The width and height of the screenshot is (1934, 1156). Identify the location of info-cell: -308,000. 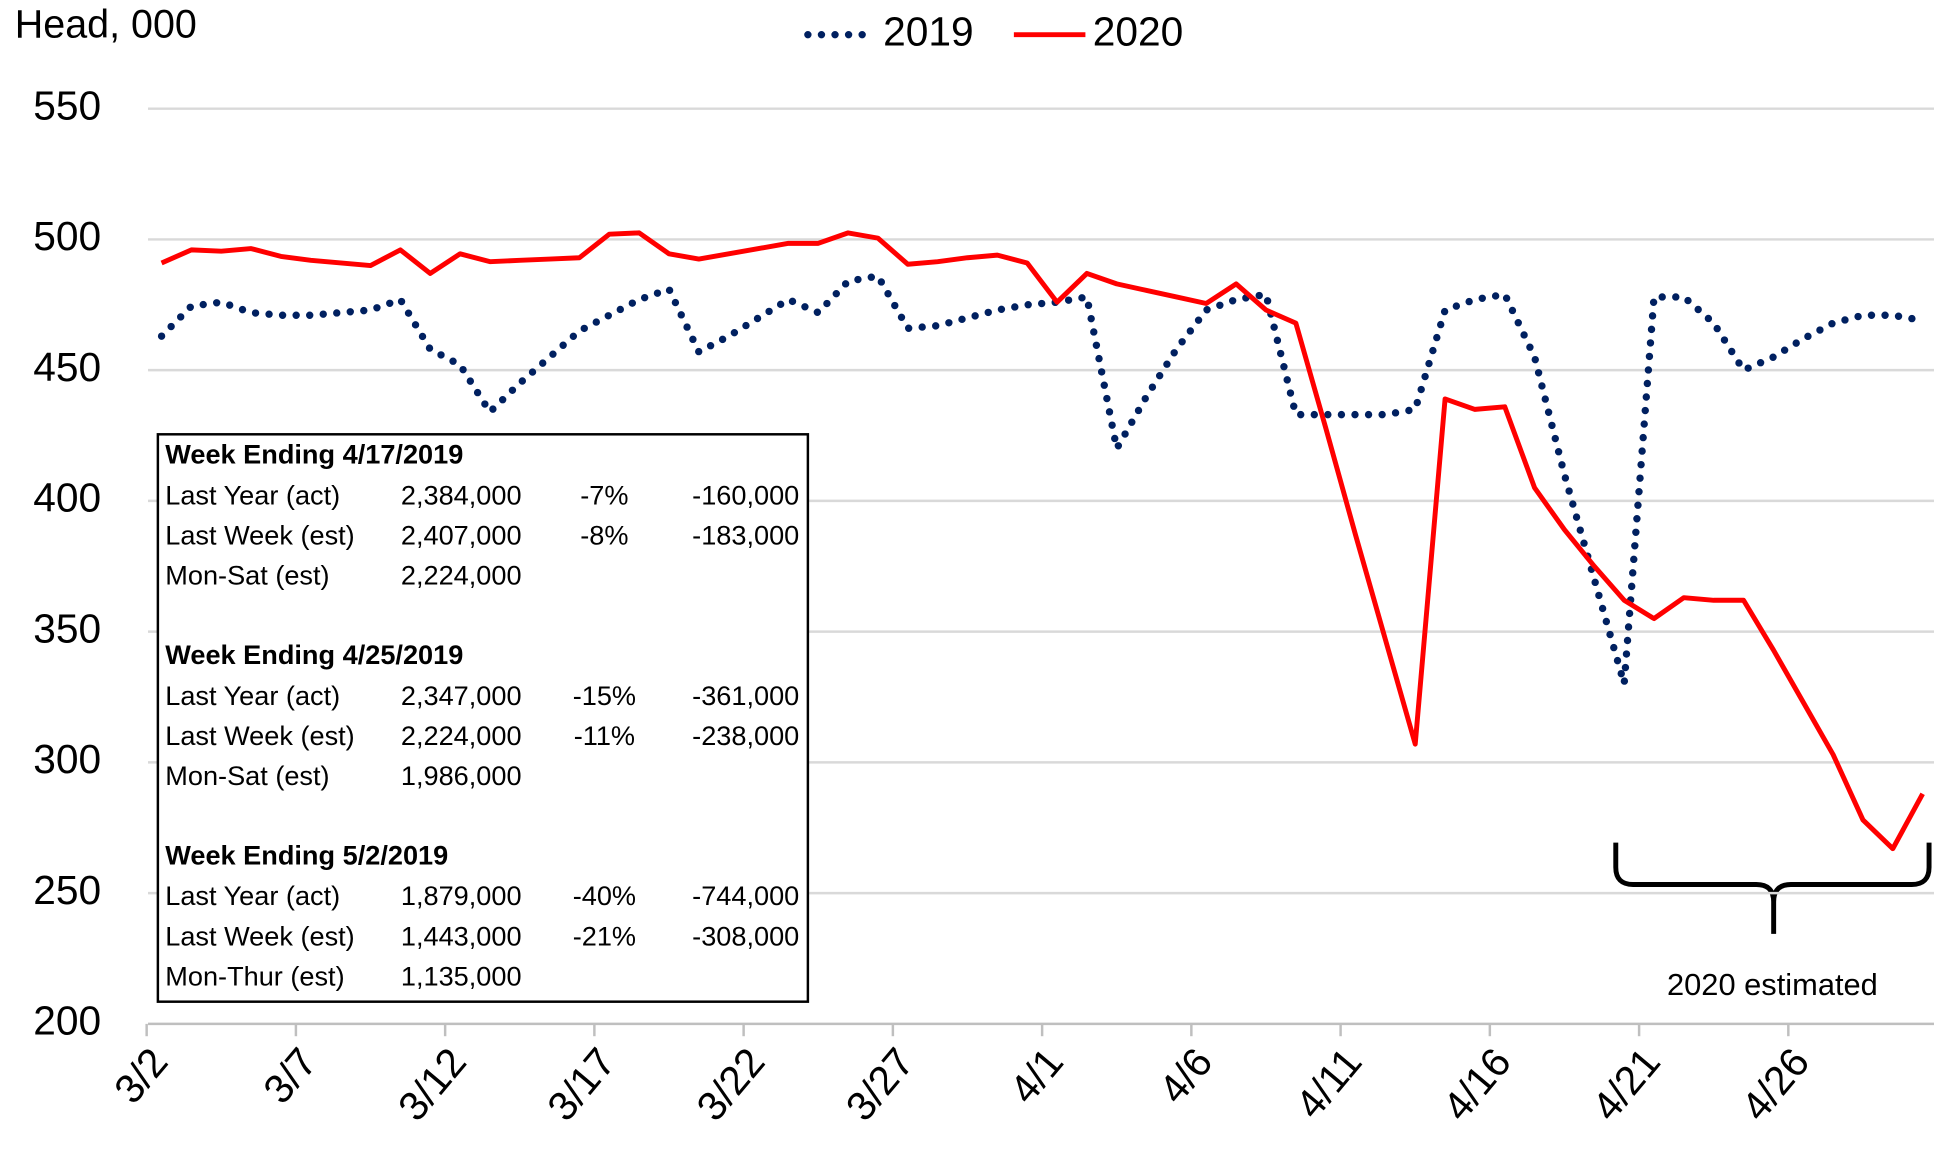
(745, 935).